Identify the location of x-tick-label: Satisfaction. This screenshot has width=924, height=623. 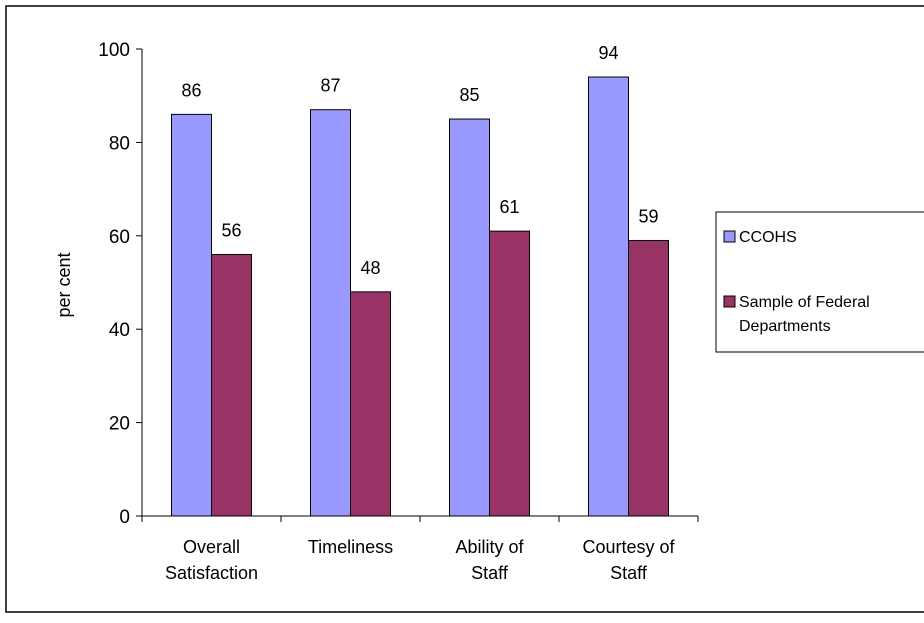
(211, 573).